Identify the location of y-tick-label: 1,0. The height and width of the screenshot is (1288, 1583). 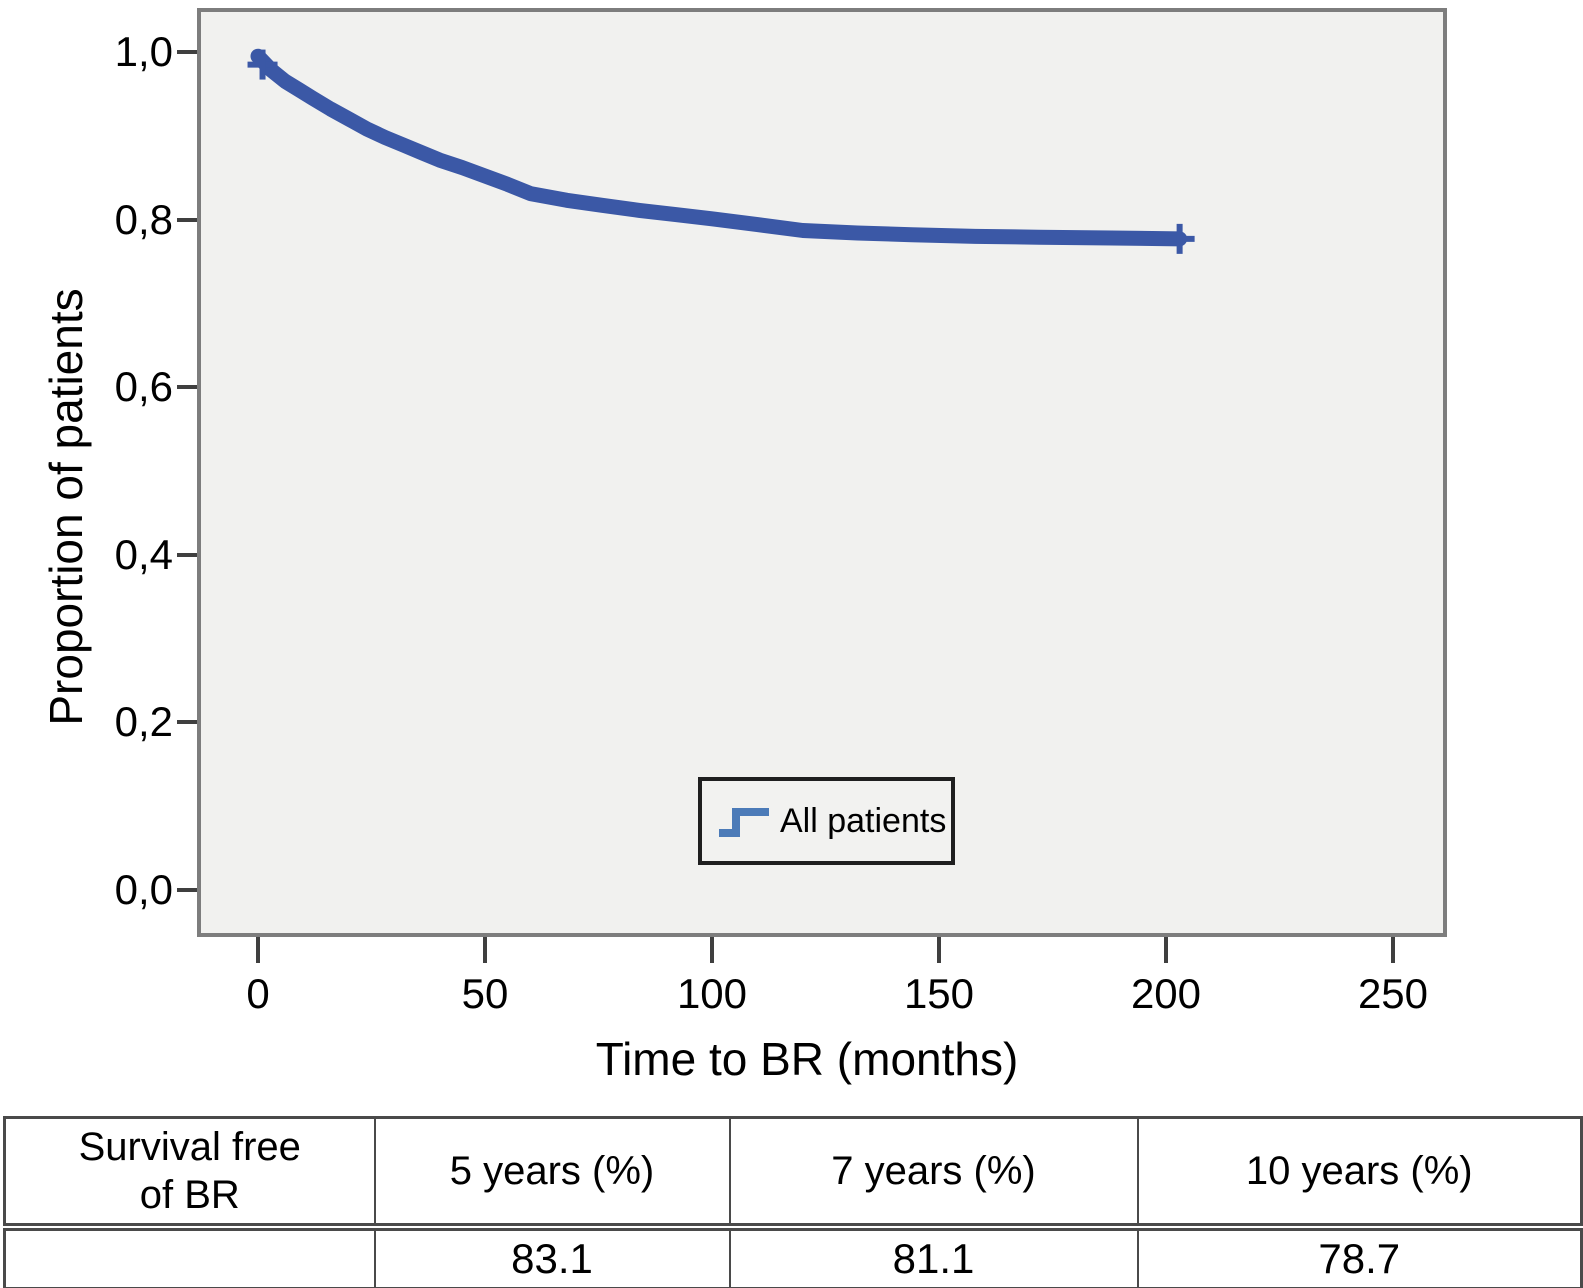
(143, 51).